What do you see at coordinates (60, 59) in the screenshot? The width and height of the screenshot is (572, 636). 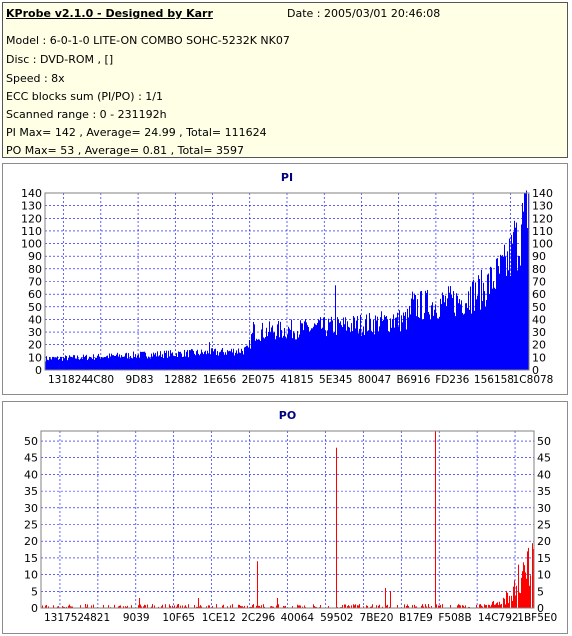 I see `disc-type: Disc : DVD-ROM , []` at bounding box center [60, 59].